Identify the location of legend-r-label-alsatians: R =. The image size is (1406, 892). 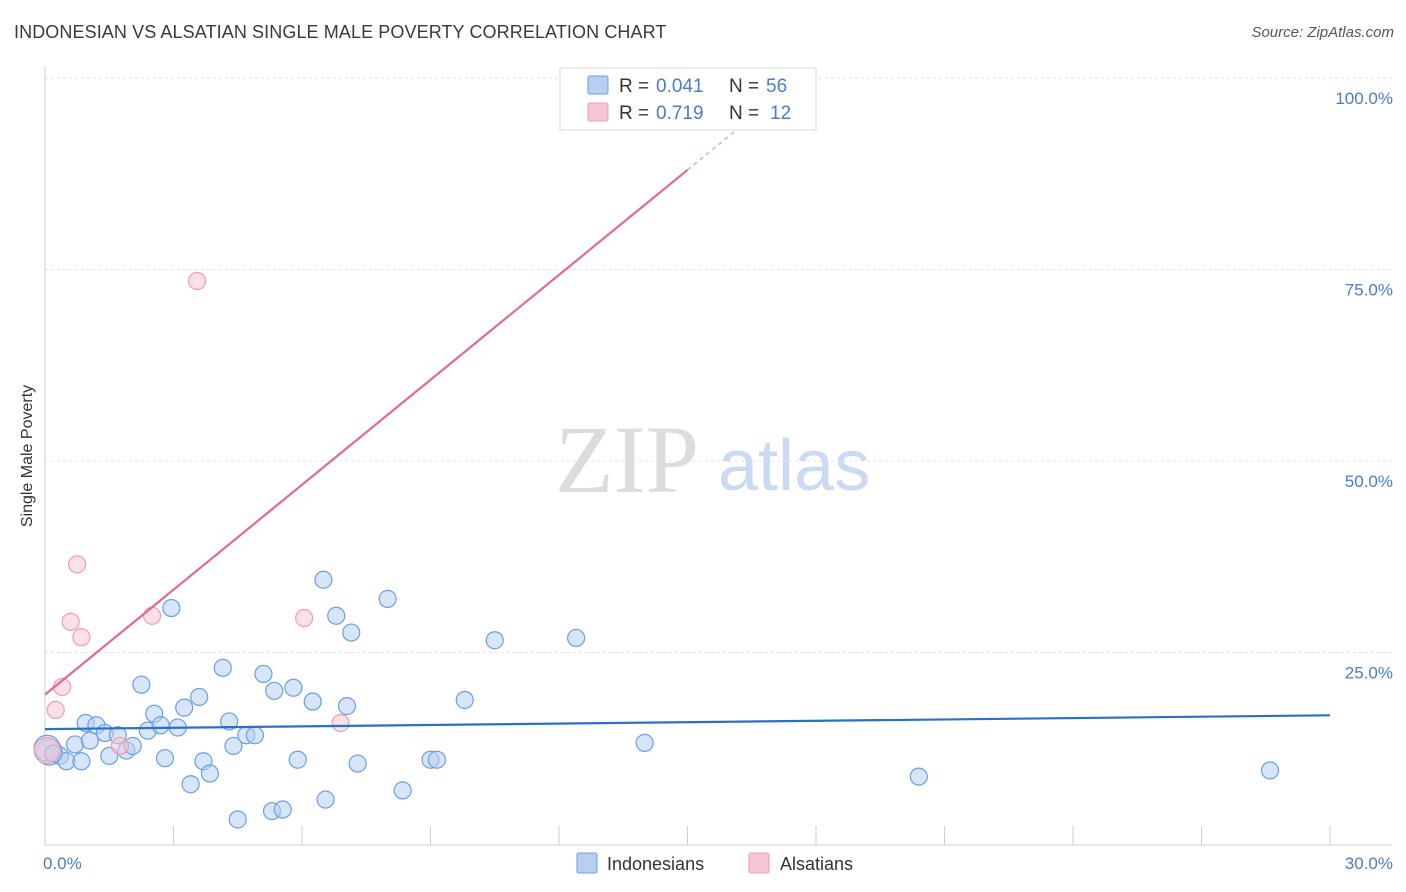
(634, 113).